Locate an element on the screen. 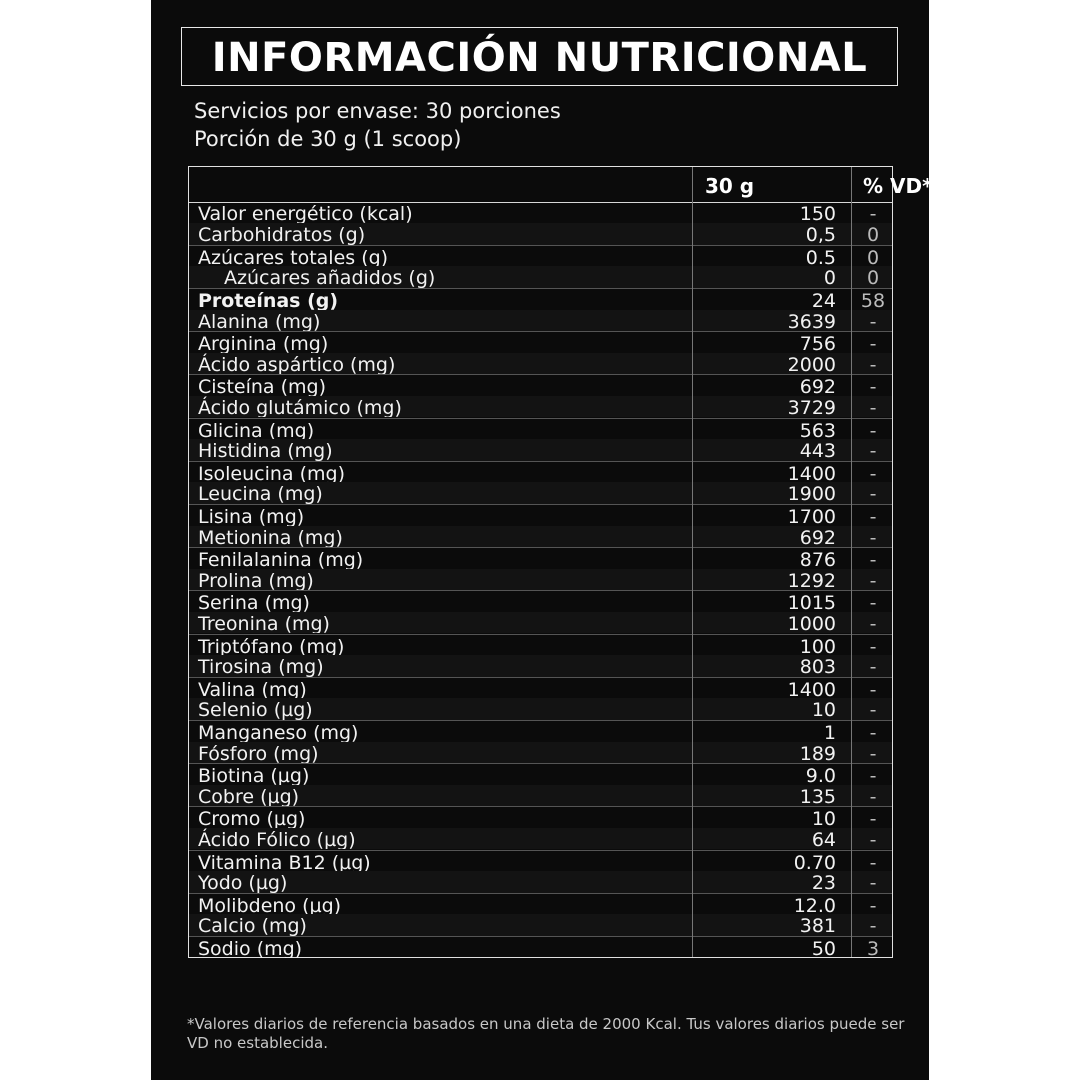 The height and width of the screenshot is (1080, 1080). table-row: Lisina (mg) 1700 - is located at coordinates (540, 515).